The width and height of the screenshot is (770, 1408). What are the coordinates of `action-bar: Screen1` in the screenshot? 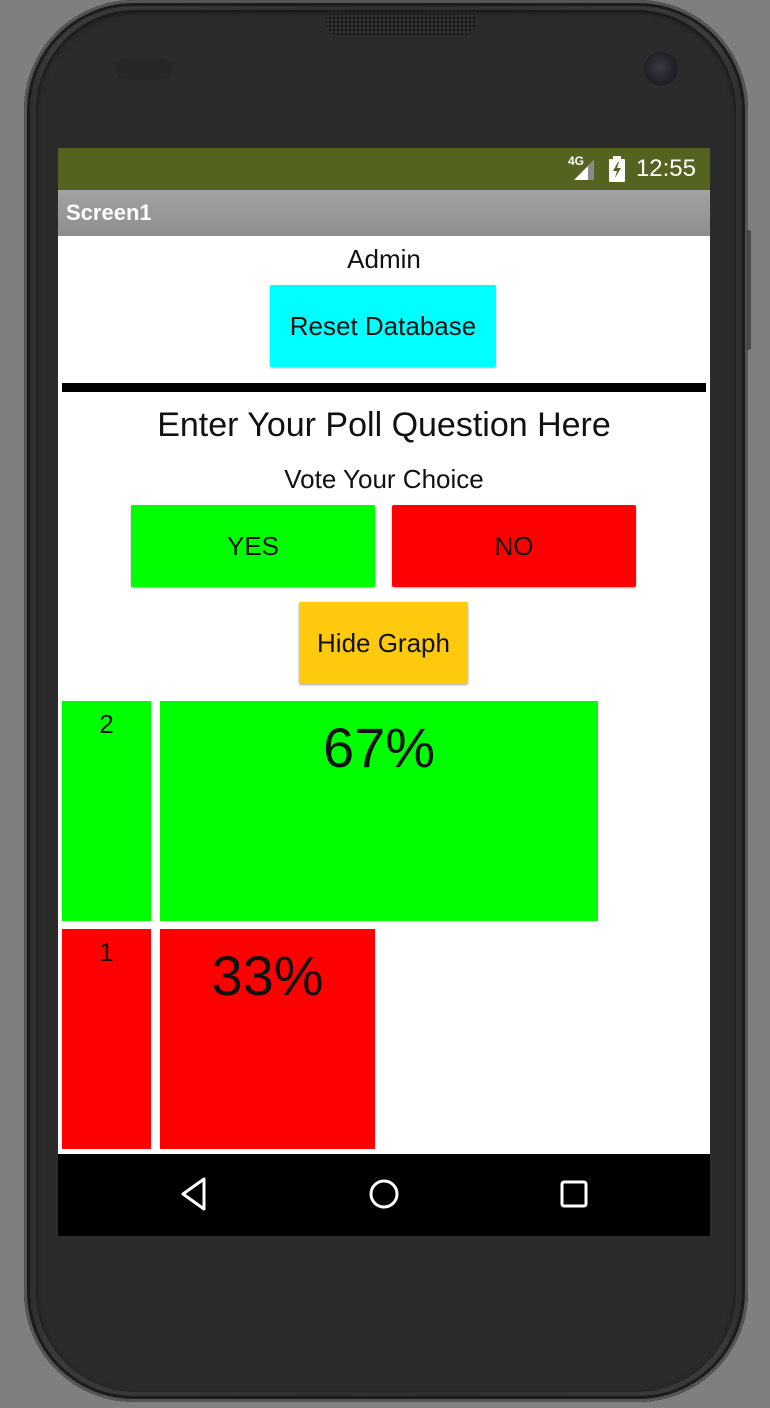 It's located at (384, 213).